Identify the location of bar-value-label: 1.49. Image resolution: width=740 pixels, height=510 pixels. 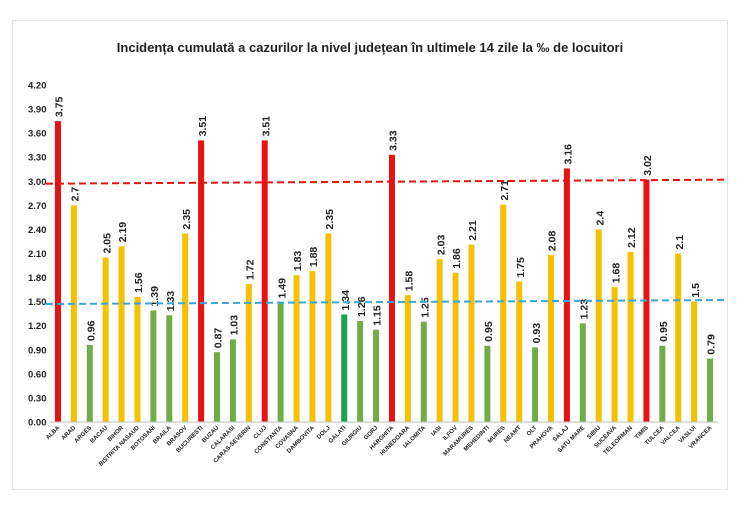
(282, 288).